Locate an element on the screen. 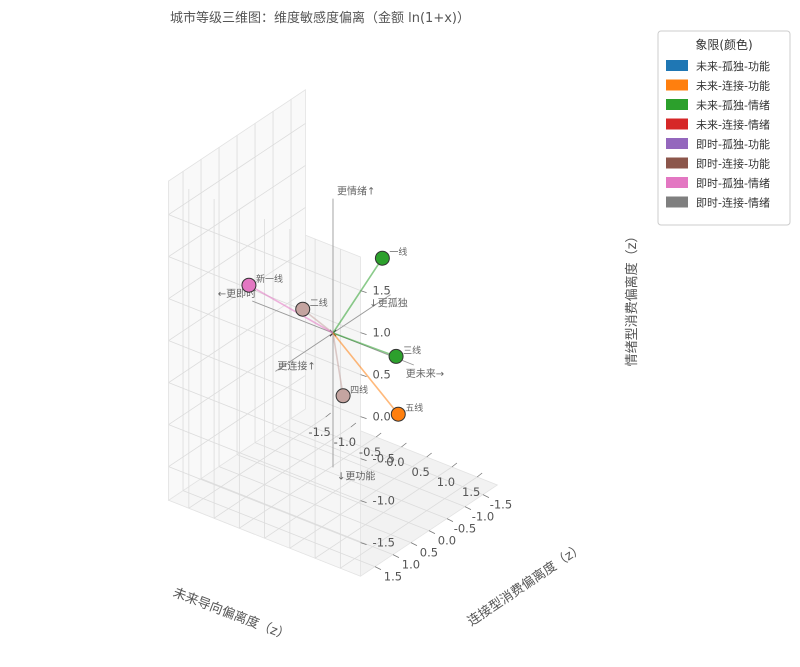 The width and height of the screenshot is (800, 667). legend-entry: 即时-孤独-功能 is located at coordinates (733, 144).